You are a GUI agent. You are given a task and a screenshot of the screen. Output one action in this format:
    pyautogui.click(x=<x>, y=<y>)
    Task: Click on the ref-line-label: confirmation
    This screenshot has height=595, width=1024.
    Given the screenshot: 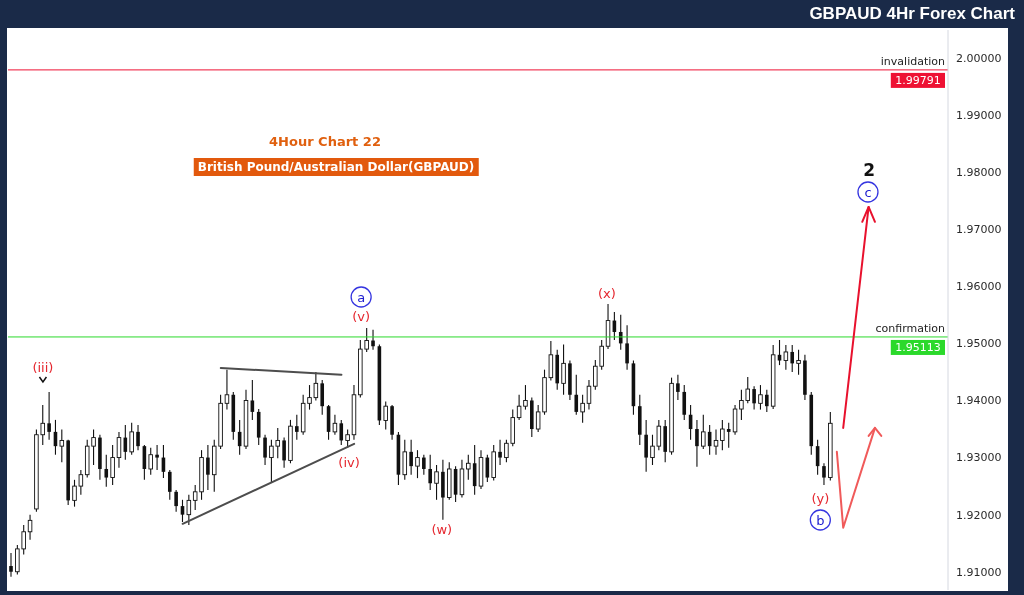 What is the action you would take?
    pyautogui.click(x=910, y=328)
    